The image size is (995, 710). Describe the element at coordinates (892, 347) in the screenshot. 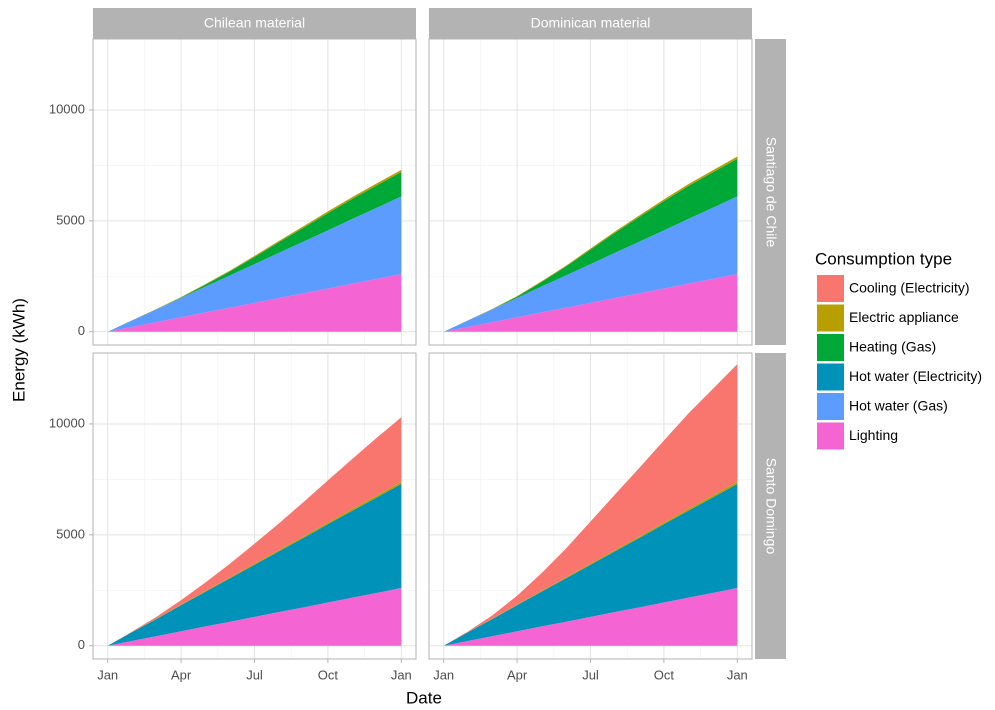

I see `legend-label: Heating (Gas)` at that location.